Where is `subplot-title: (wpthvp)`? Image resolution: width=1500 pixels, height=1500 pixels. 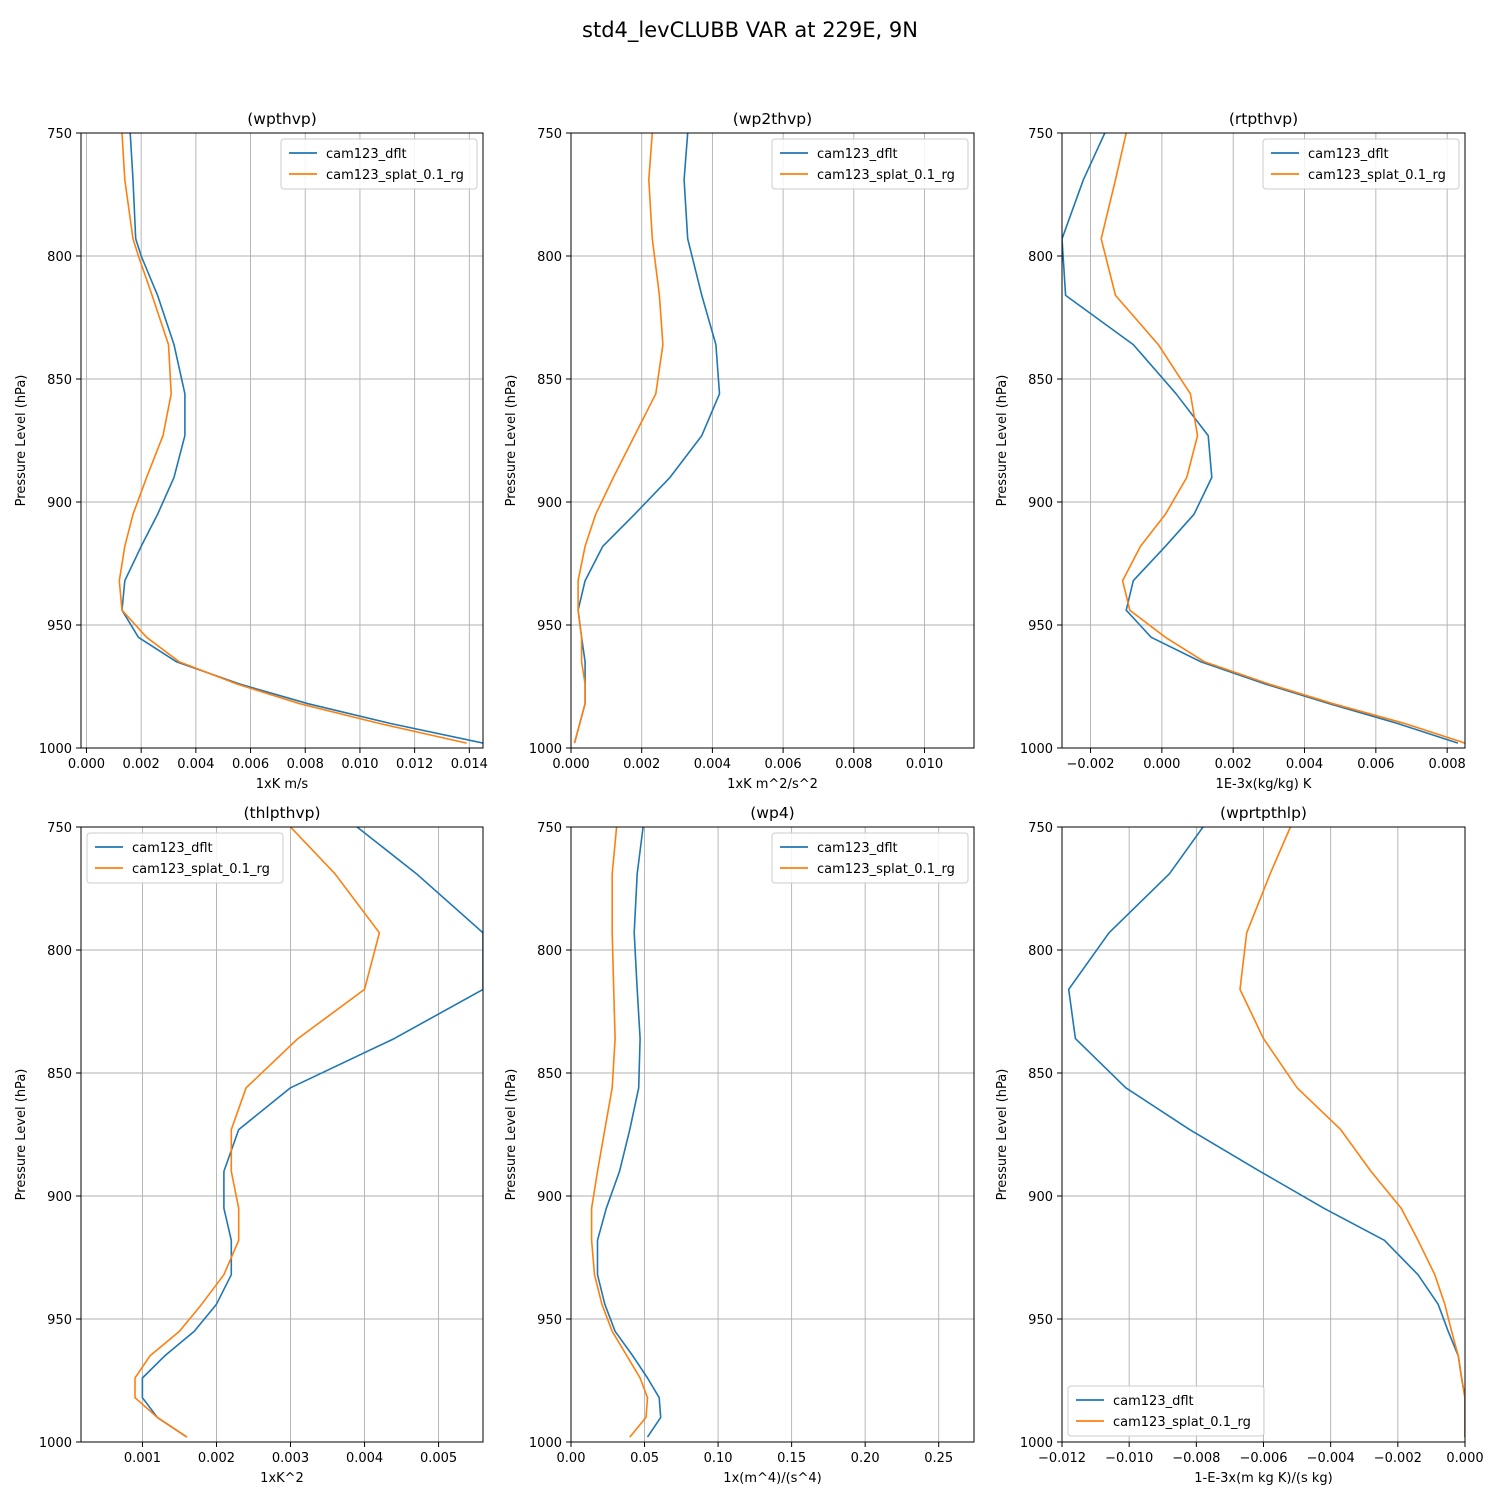 subplot-title: (wpthvp) is located at coordinates (282, 119).